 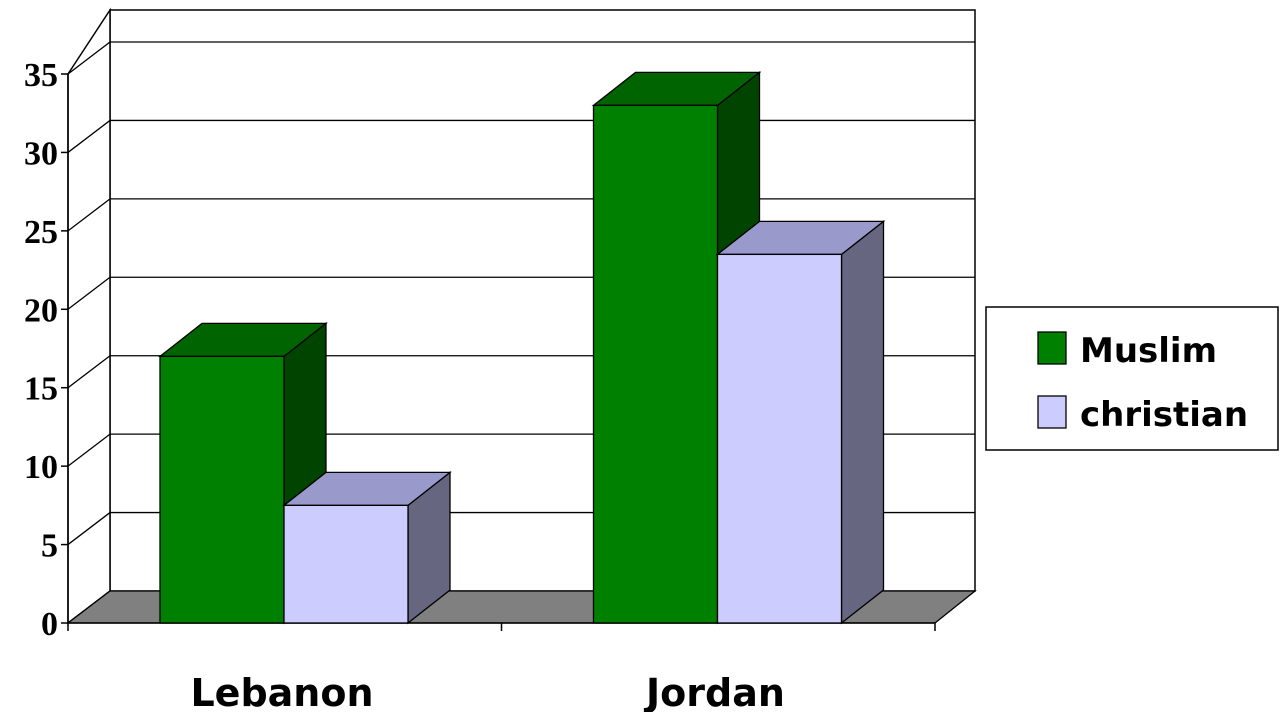 I want to click on bar-christian-lebanon, so click(x=367, y=548).